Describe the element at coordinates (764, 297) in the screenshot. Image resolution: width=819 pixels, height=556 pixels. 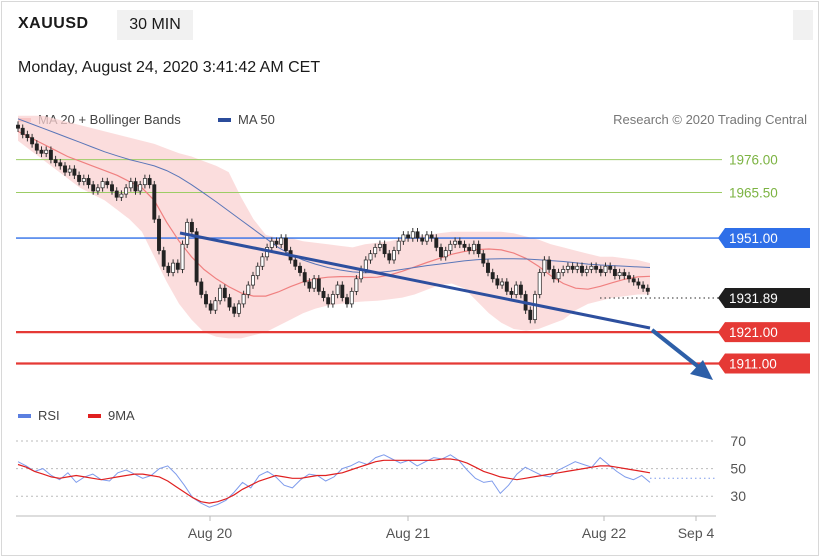
I see `price-tag-1931.89` at that location.